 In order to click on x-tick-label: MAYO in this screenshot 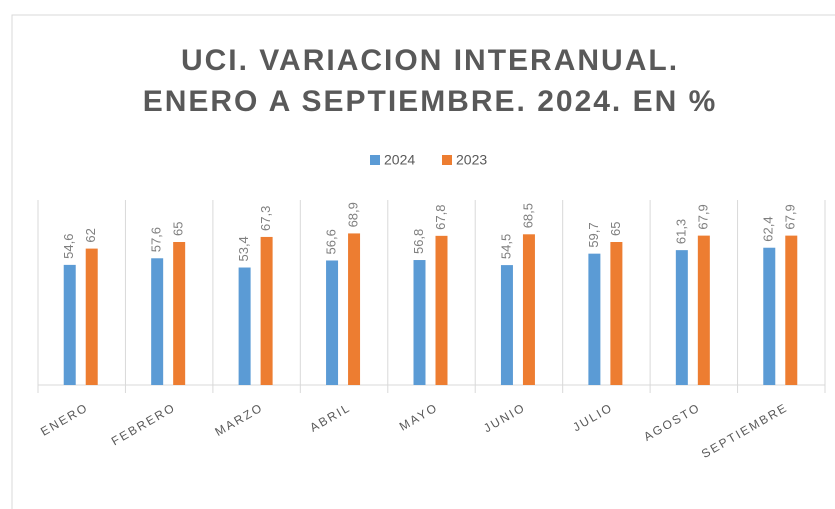, I will do `click(419, 416)`.